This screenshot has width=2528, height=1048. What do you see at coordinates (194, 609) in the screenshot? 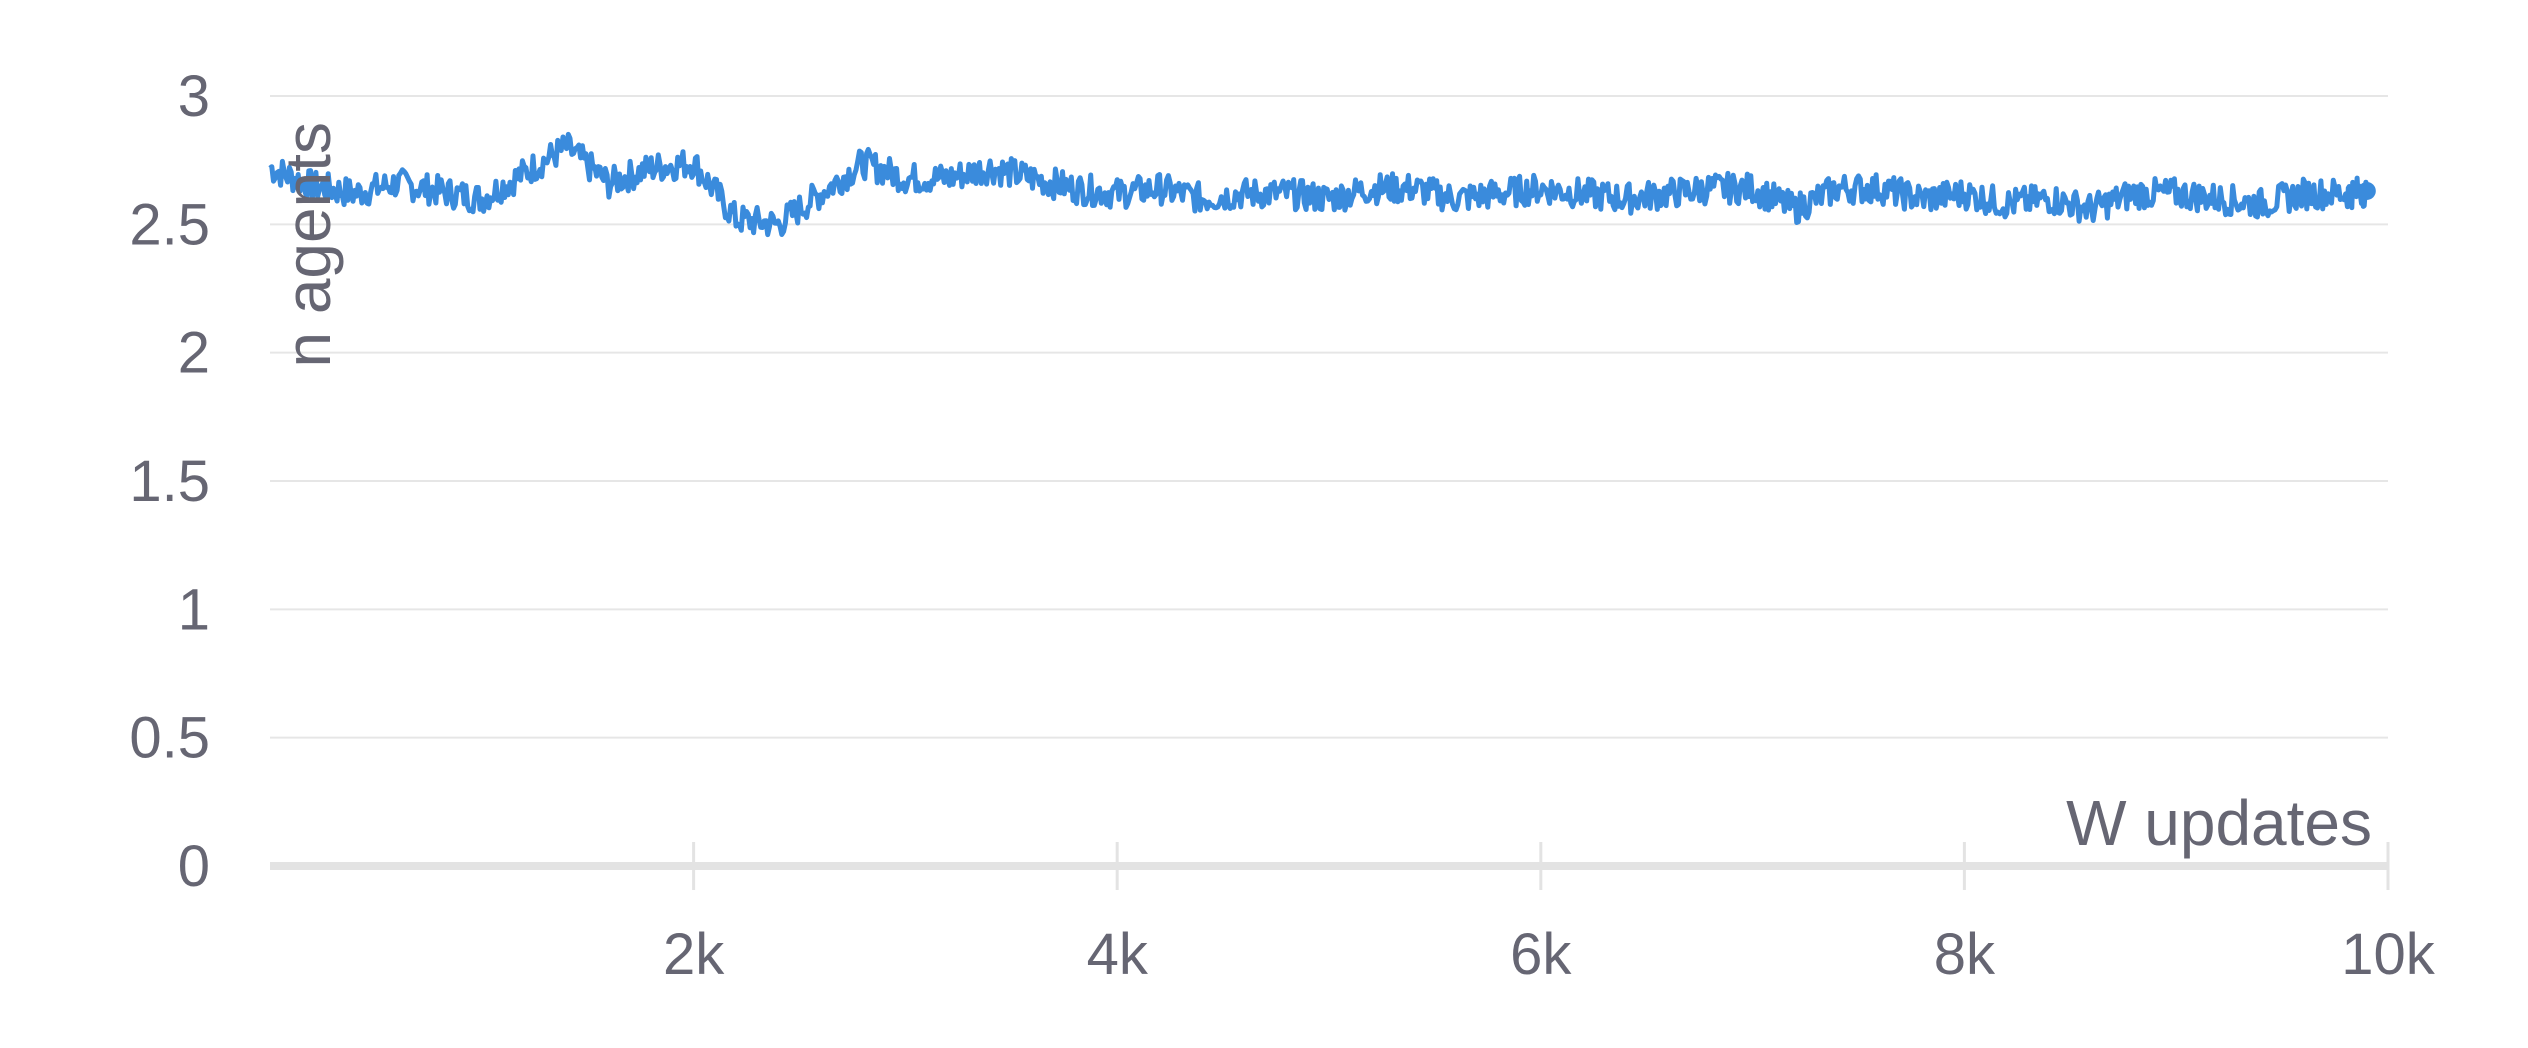
I see `y-tick-label: 1` at bounding box center [194, 609].